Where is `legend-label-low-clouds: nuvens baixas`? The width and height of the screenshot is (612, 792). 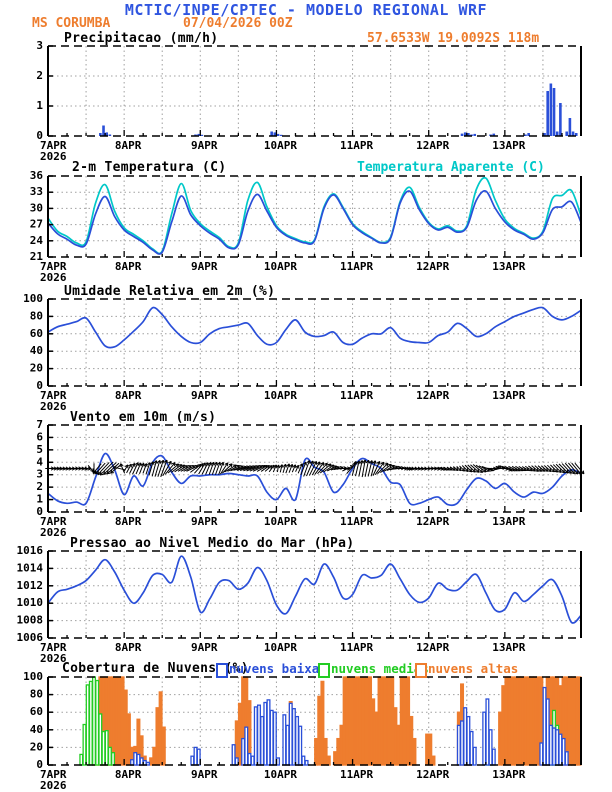
legend-label-low-clouds: nuvens baixas is located at coordinates (278, 668).